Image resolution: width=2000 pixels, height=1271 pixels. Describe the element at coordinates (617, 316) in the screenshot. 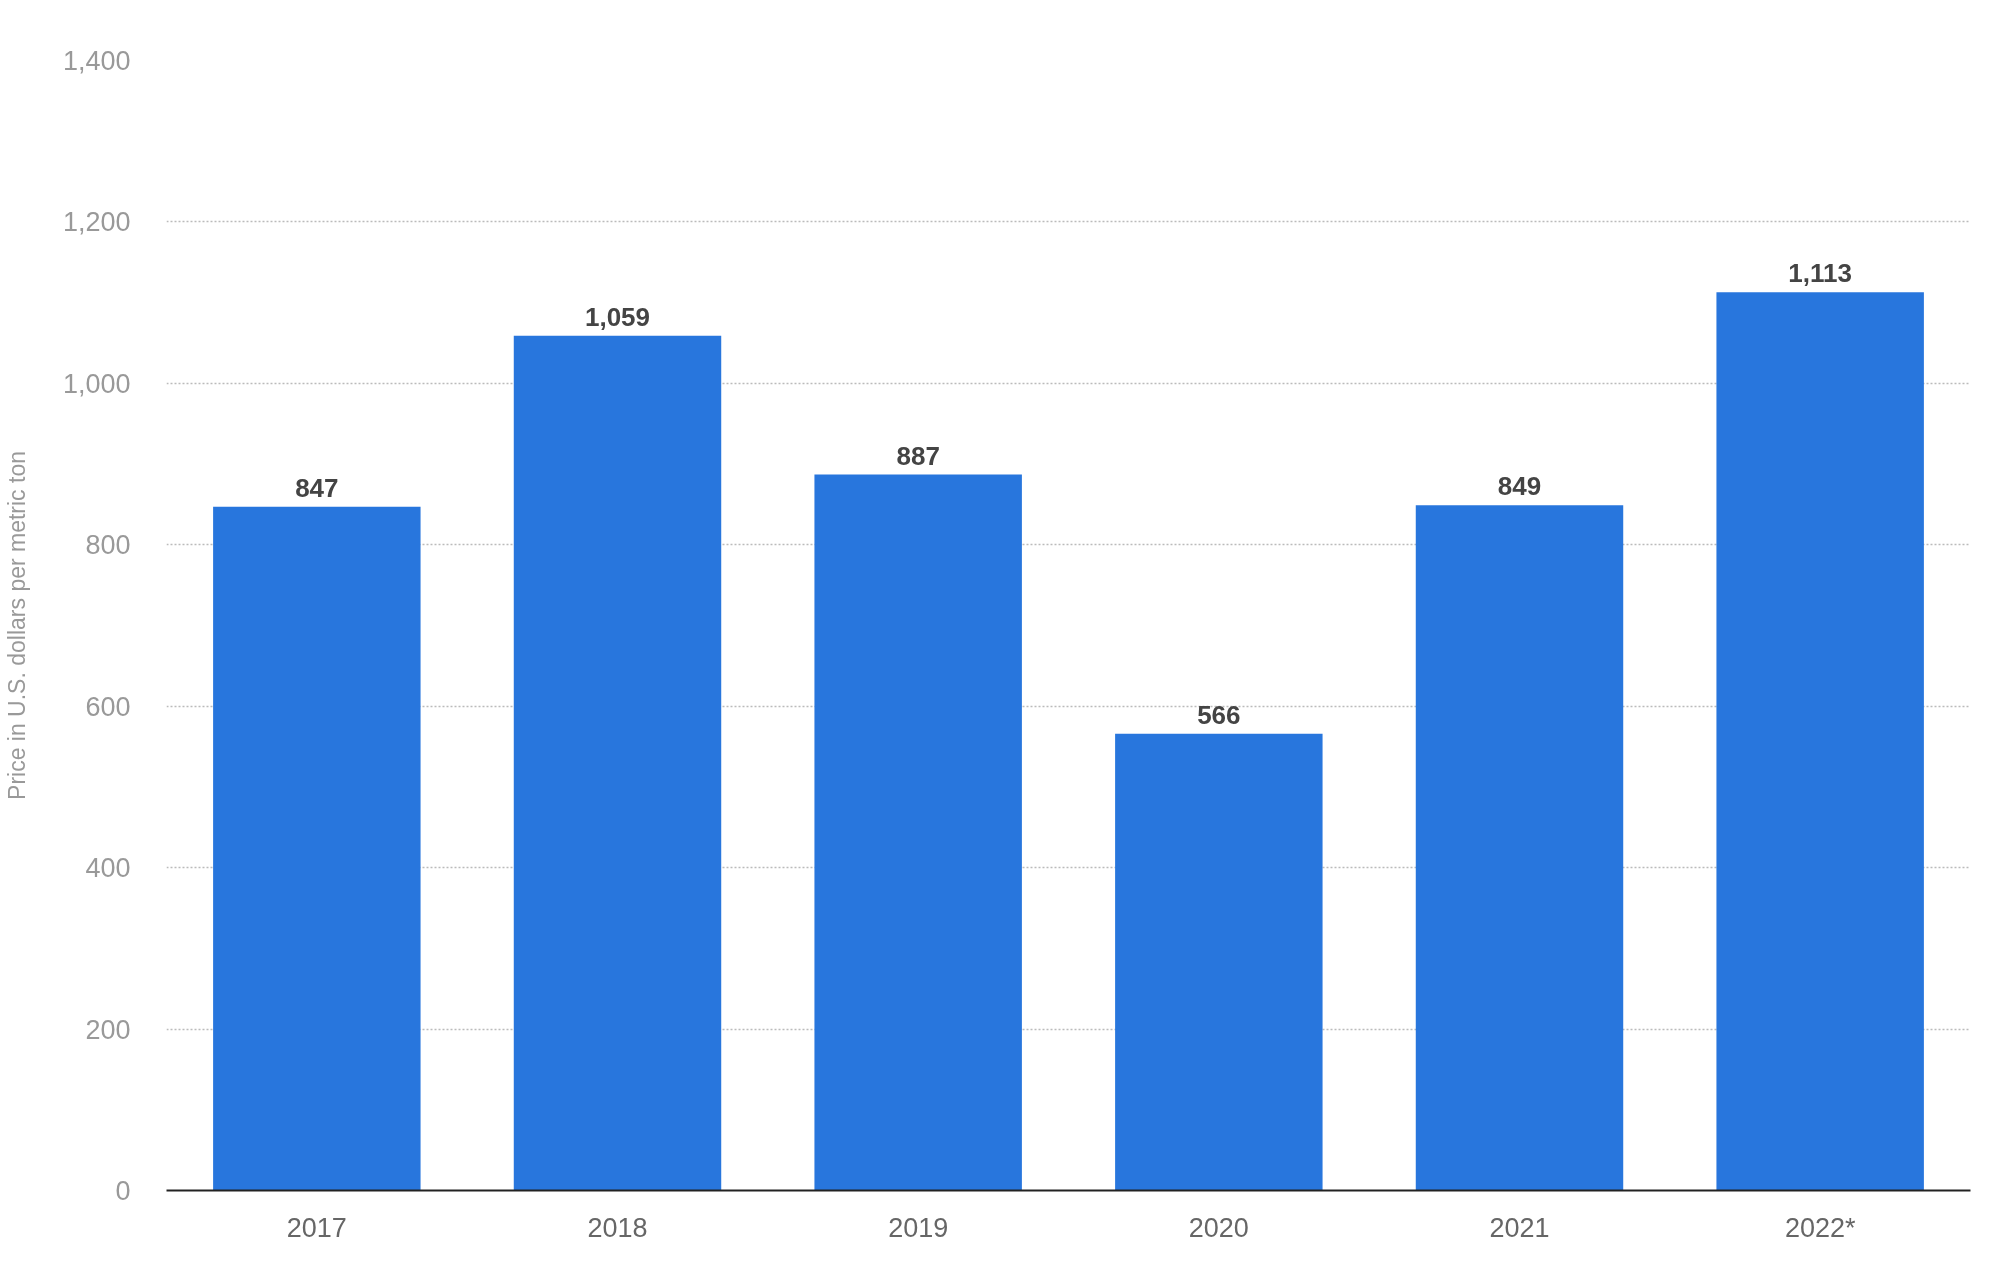

I see `data-label: 1,059` at that location.